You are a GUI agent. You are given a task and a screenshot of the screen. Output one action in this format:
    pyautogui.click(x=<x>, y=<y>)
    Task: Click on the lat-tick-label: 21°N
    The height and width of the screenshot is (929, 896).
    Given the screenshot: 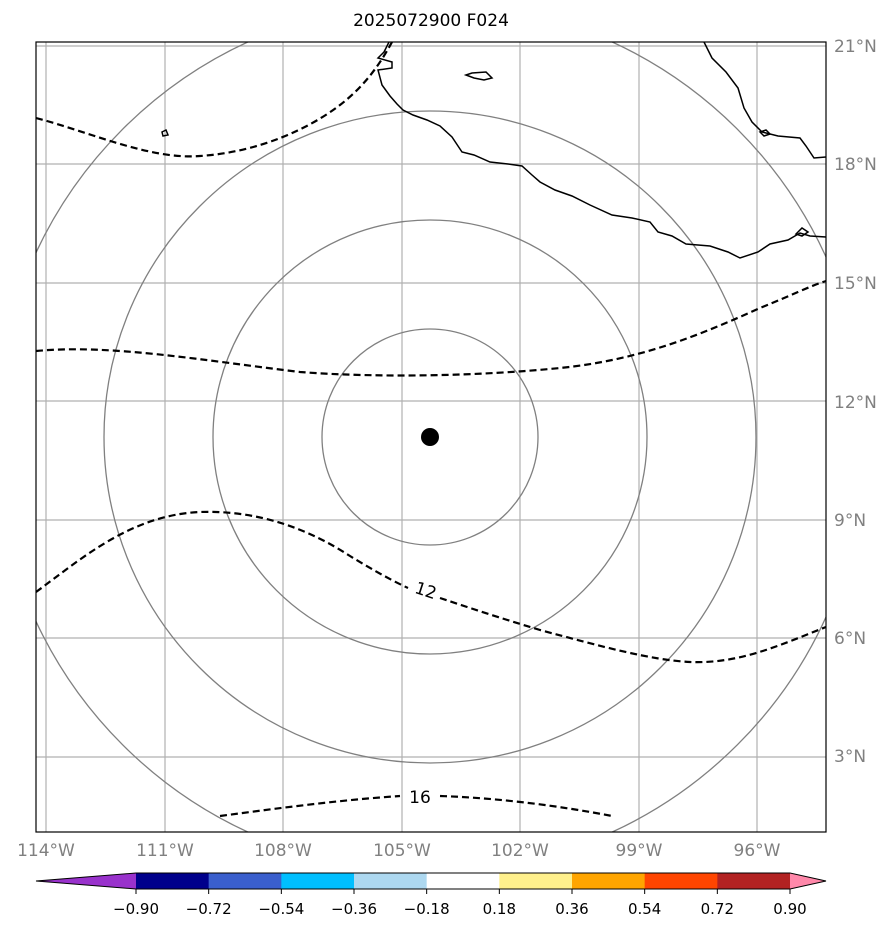 What is the action you would take?
    pyautogui.click(x=855, y=47)
    